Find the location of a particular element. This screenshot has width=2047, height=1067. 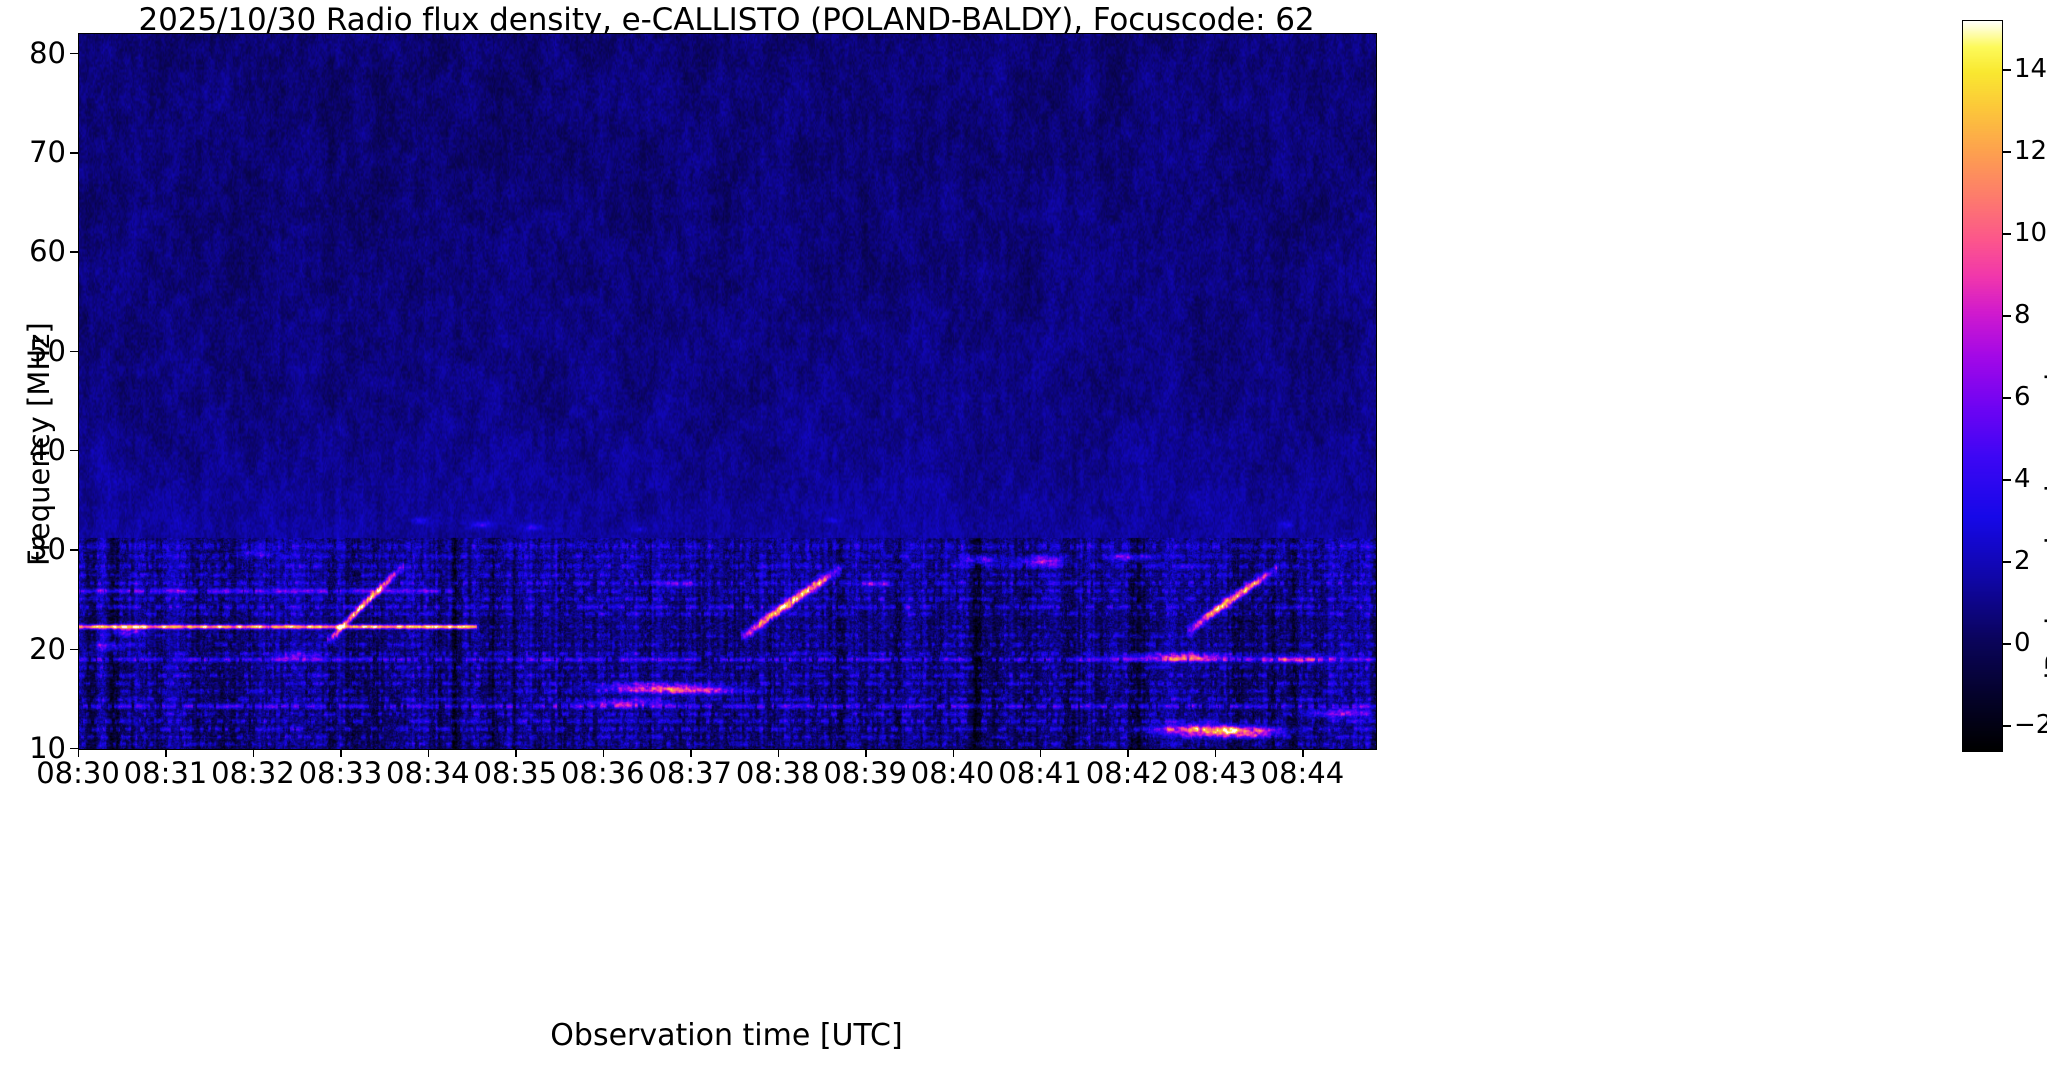

x-tick-label: 08:38 is located at coordinates (777, 773).